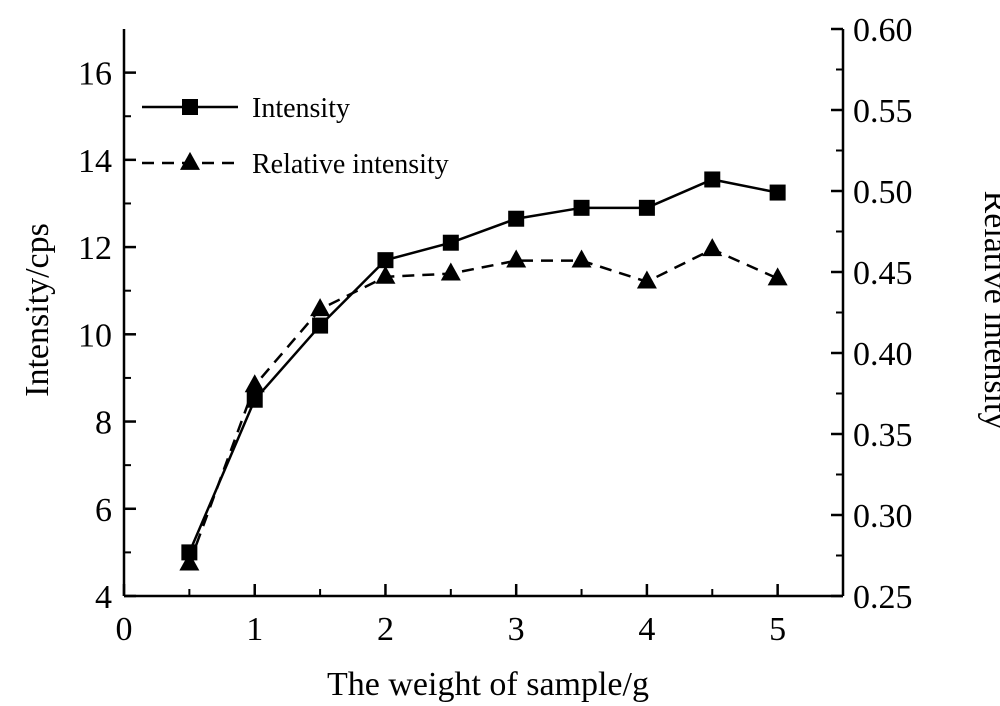 The image size is (1000, 706). Describe the element at coordinates (883, 597) in the screenshot. I see `right-y-tick-label: 0.25` at that location.